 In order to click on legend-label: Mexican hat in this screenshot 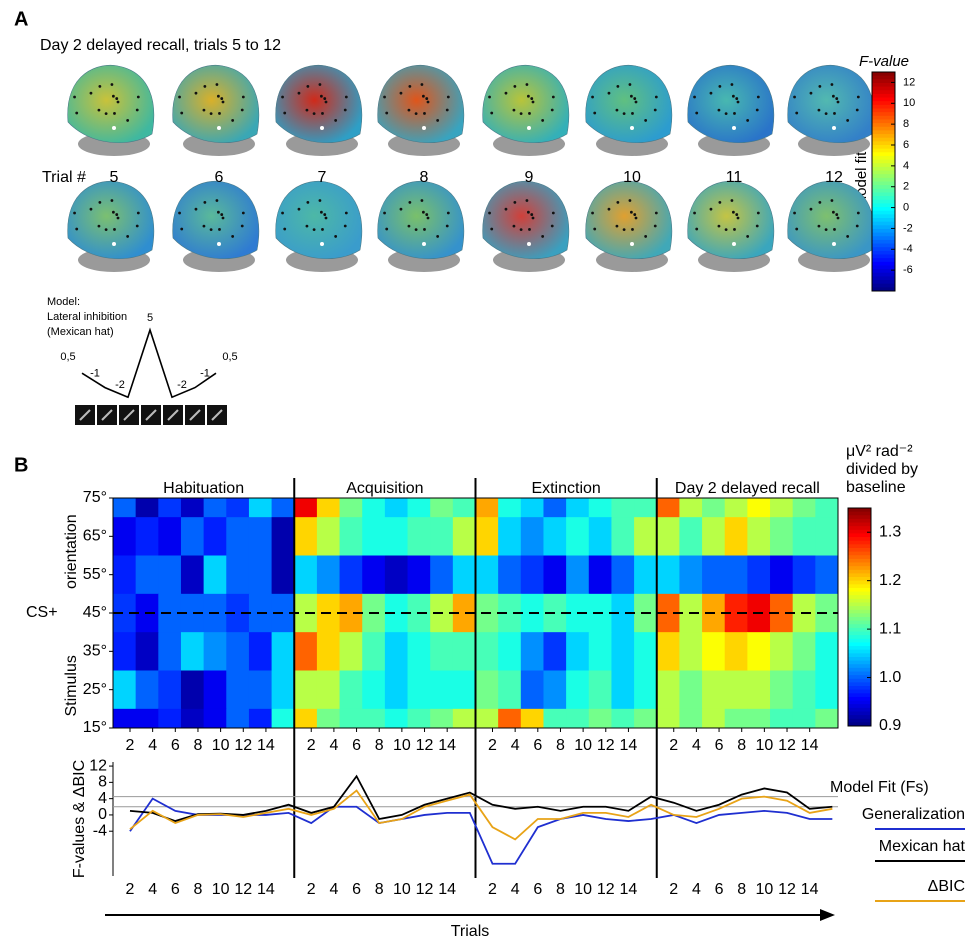, I will do `click(922, 846)`.